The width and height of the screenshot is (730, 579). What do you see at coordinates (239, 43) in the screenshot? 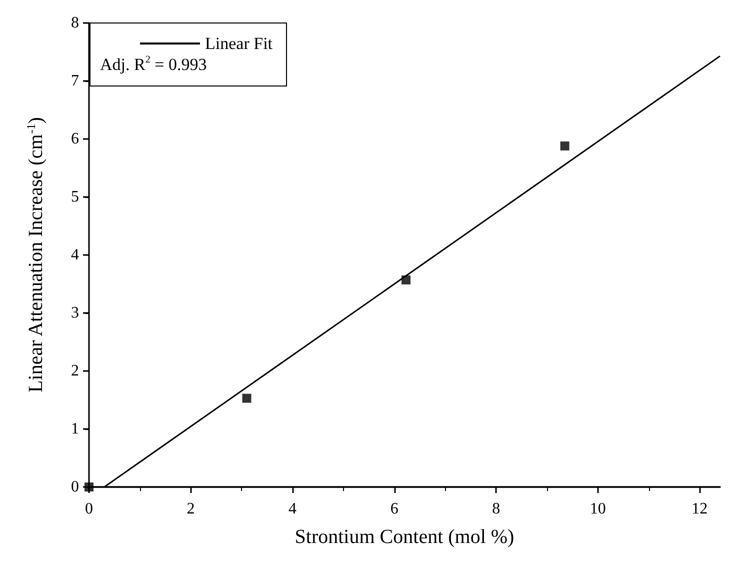
I see `legend-label: Linear Fit` at bounding box center [239, 43].